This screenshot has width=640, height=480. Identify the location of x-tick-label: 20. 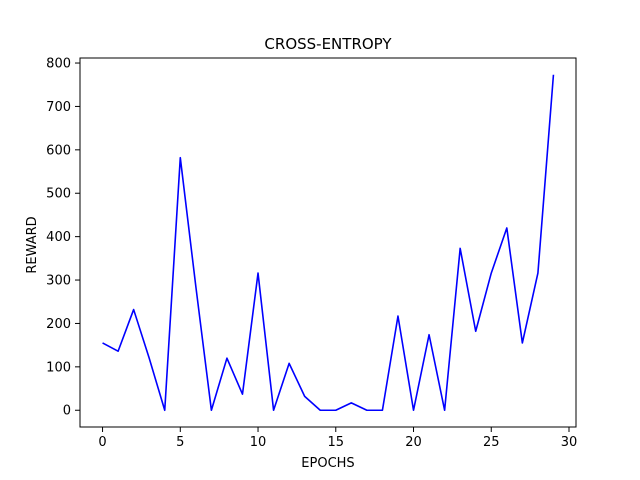
(413, 442).